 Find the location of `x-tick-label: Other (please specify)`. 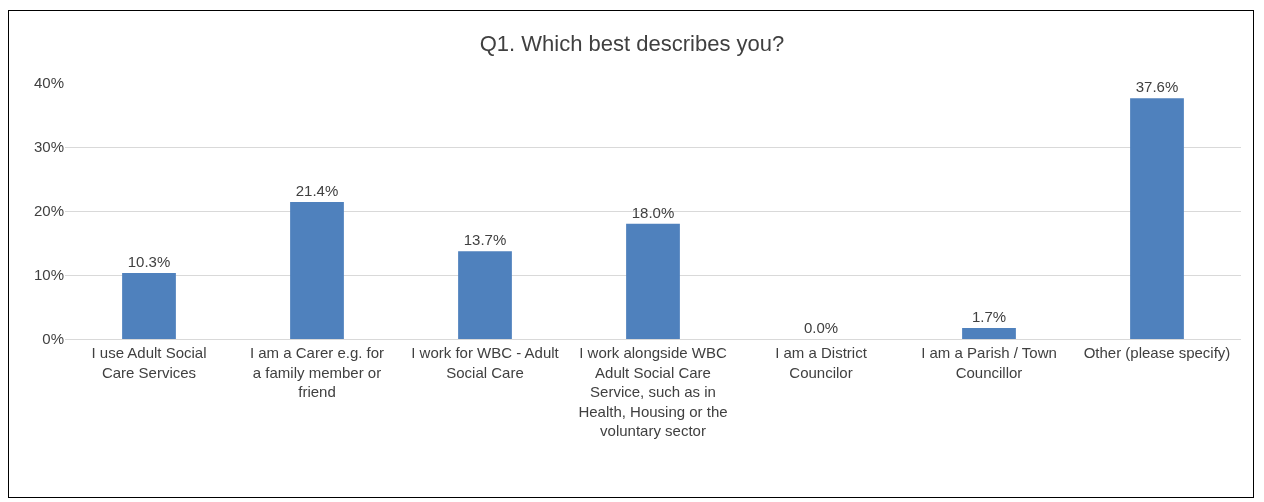

x-tick-label: Other (please specify) is located at coordinates (1157, 352).